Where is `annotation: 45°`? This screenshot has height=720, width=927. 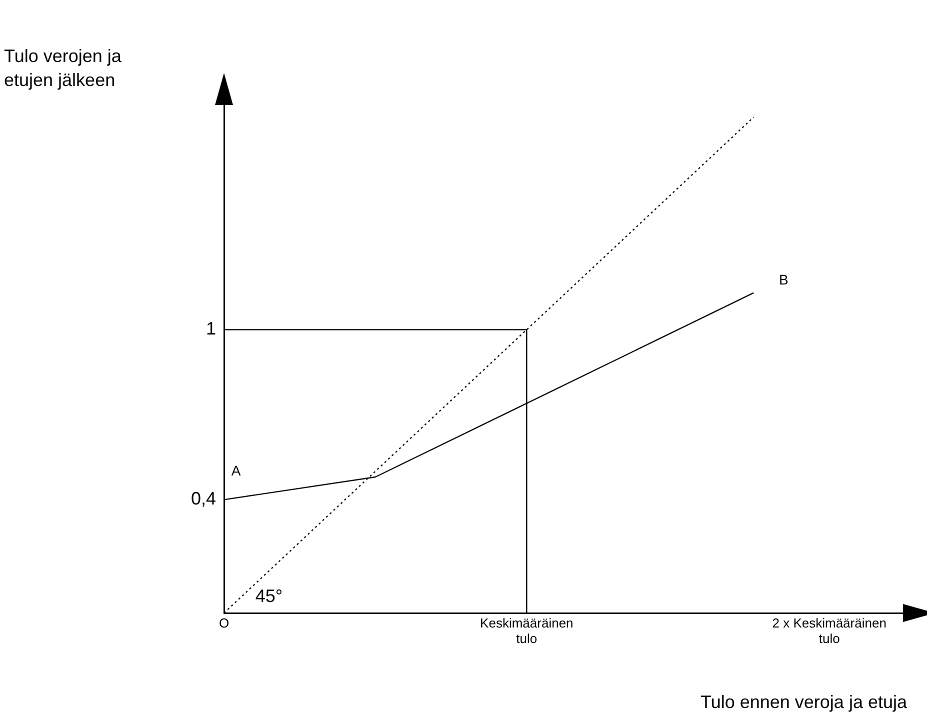
annotation: 45° is located at coordinates (269, 596).